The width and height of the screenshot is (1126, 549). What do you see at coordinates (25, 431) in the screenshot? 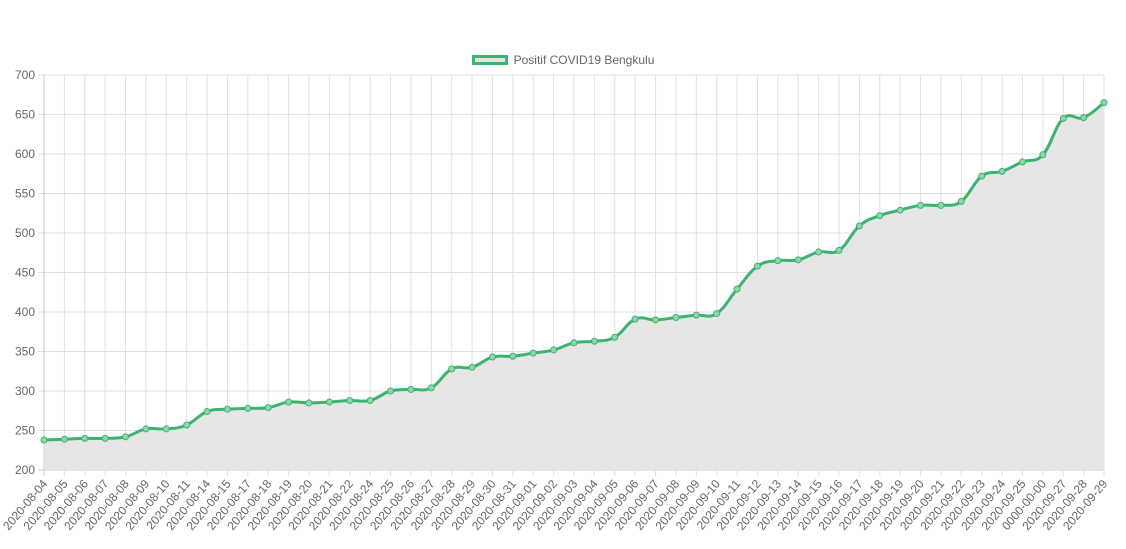
I see `y-tick-label: 250` at bounding box center [25, 431].